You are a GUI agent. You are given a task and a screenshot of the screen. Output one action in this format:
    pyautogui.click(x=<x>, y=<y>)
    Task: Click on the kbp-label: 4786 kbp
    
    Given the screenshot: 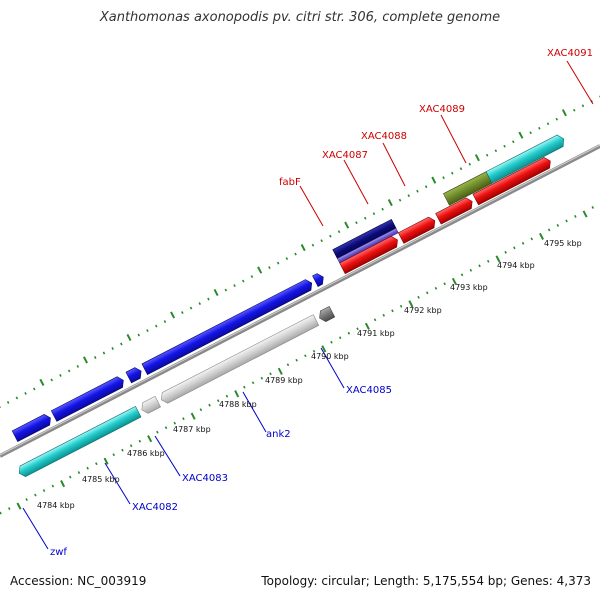 What is the action you would take?
    pyautogui.click(x=146, y=453)
    